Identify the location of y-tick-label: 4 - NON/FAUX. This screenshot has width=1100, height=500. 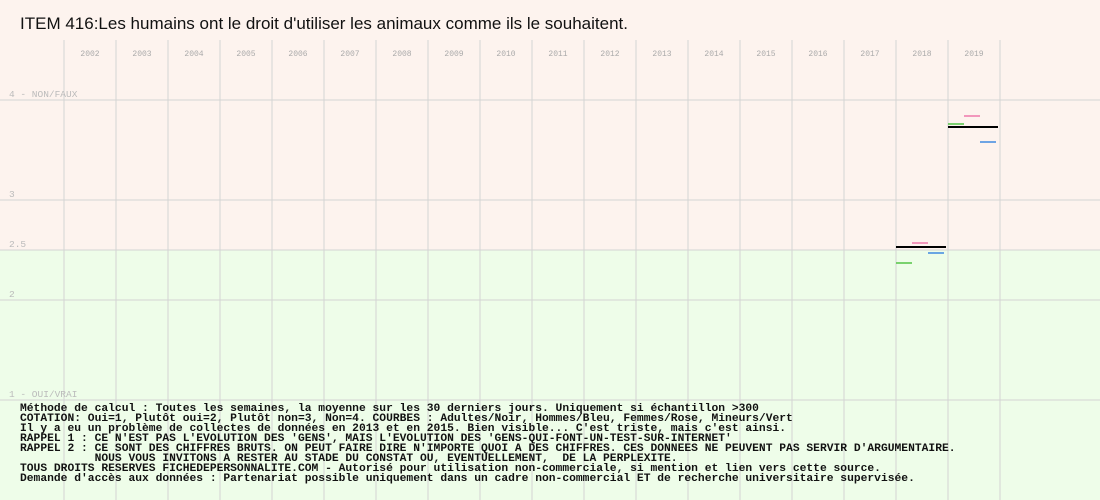
(43, 94).